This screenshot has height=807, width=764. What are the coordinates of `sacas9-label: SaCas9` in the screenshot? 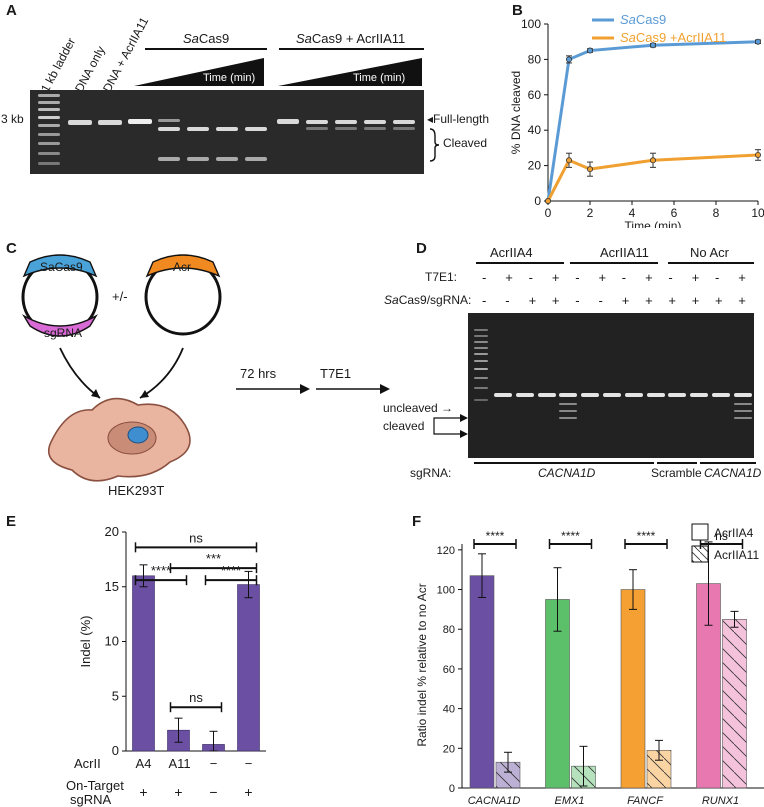 It's located at (61, 267).